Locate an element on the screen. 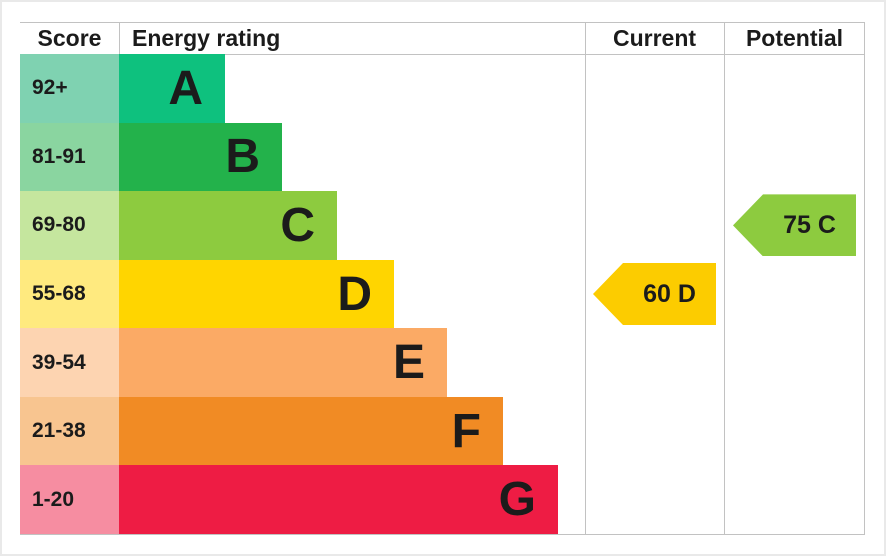  divider-rating-current is located at coordinates (585, 278).